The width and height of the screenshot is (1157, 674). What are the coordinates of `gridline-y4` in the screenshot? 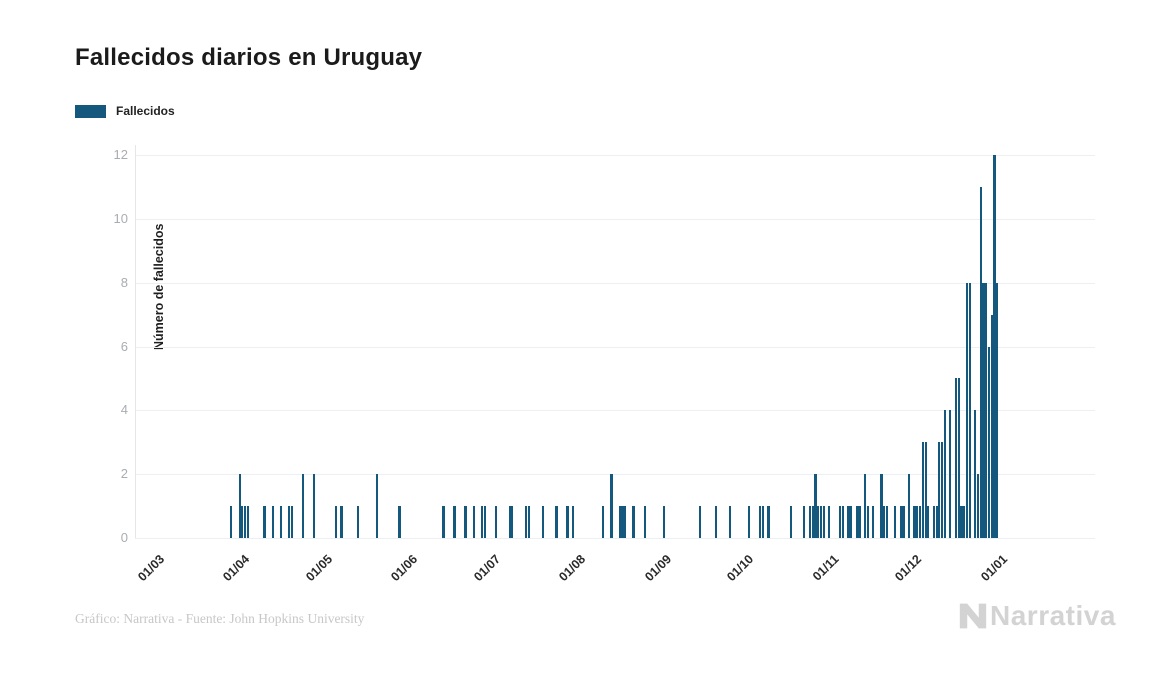 It's located at (615, 411).